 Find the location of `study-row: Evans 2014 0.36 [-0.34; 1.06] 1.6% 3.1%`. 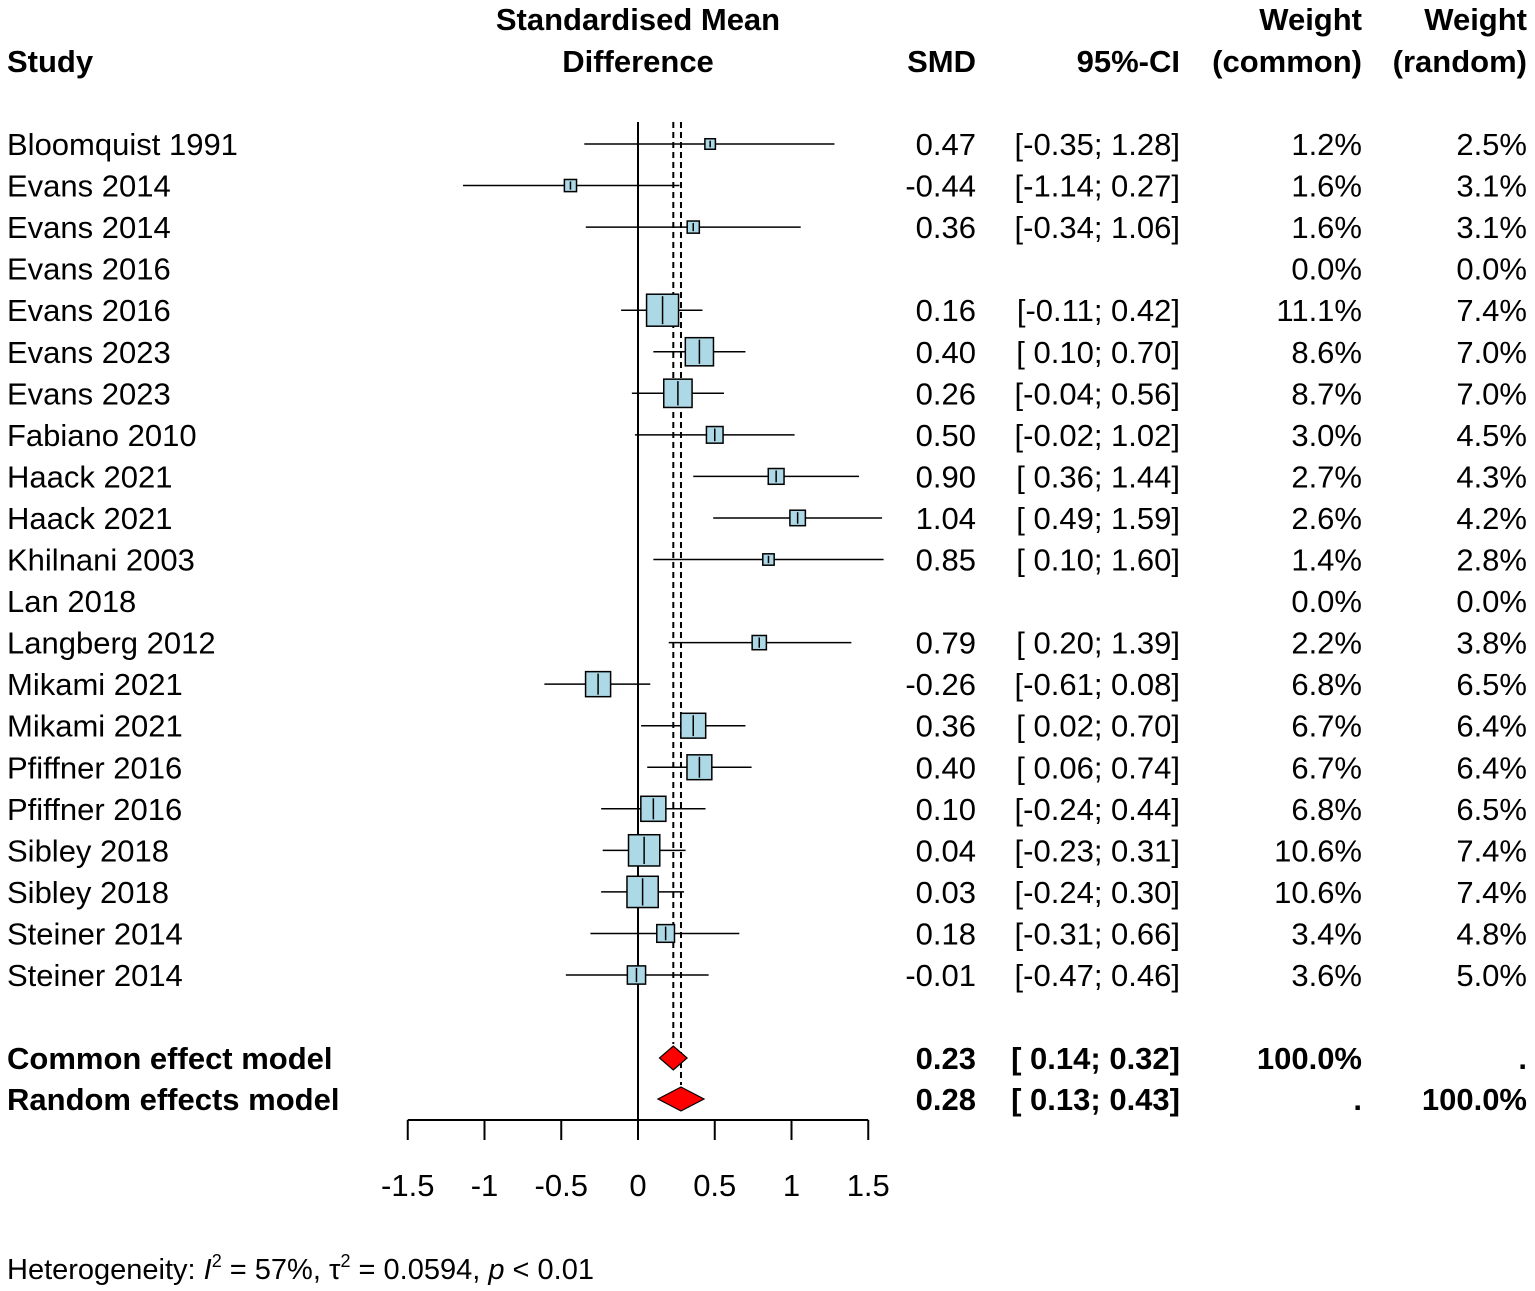

study-row: Evans 2014 0.36 [-0.34; 1.06] 1.6% 3.1% is located at coordinates (767, 227).